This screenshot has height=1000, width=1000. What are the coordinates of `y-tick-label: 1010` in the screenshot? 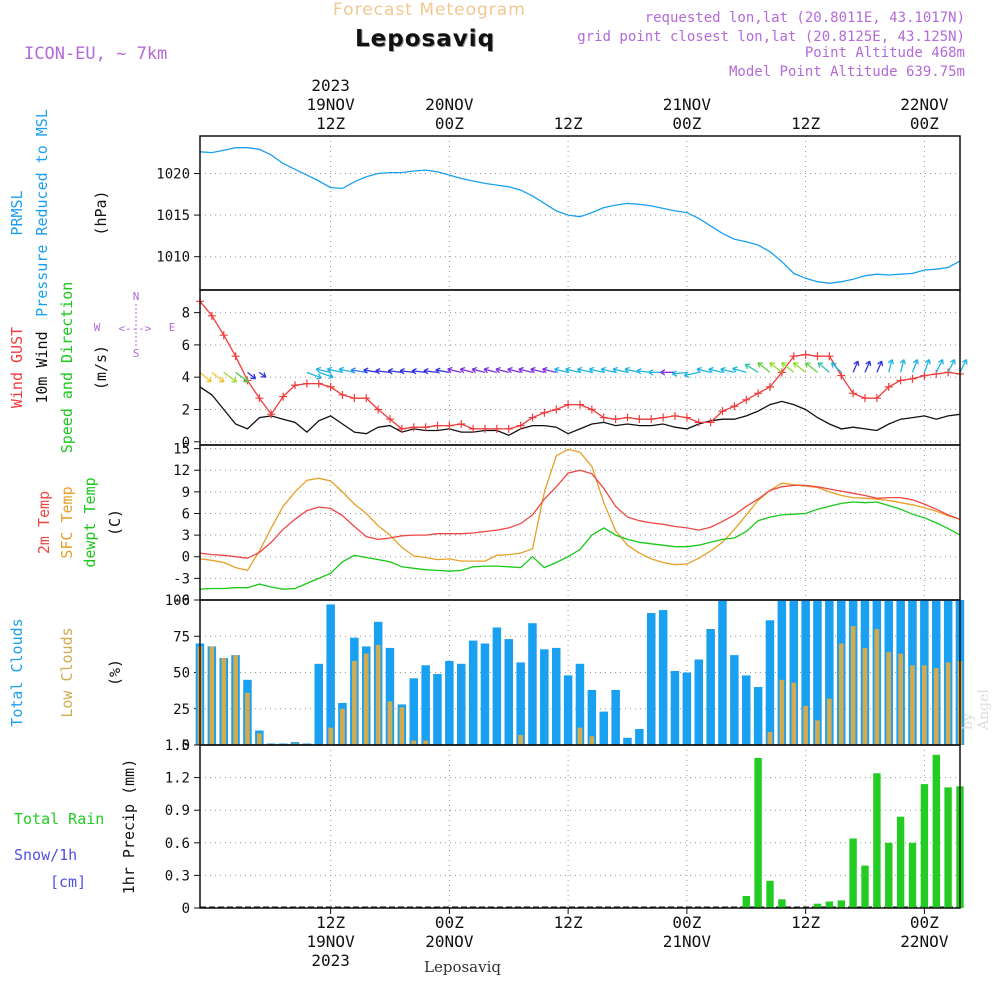 It's located at (173, 258).